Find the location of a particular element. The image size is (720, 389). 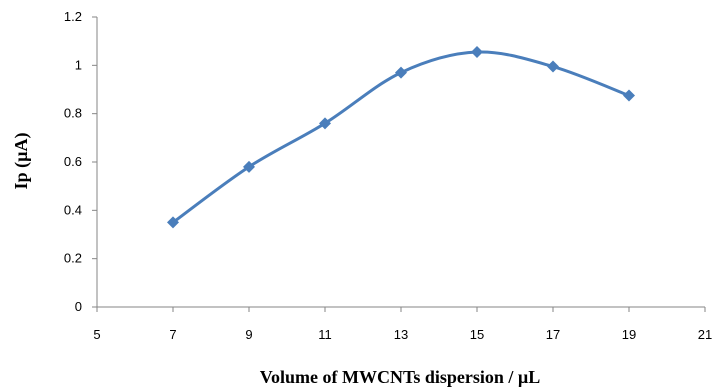

x-tick-label: 15 is located at coordinates (477, 334).